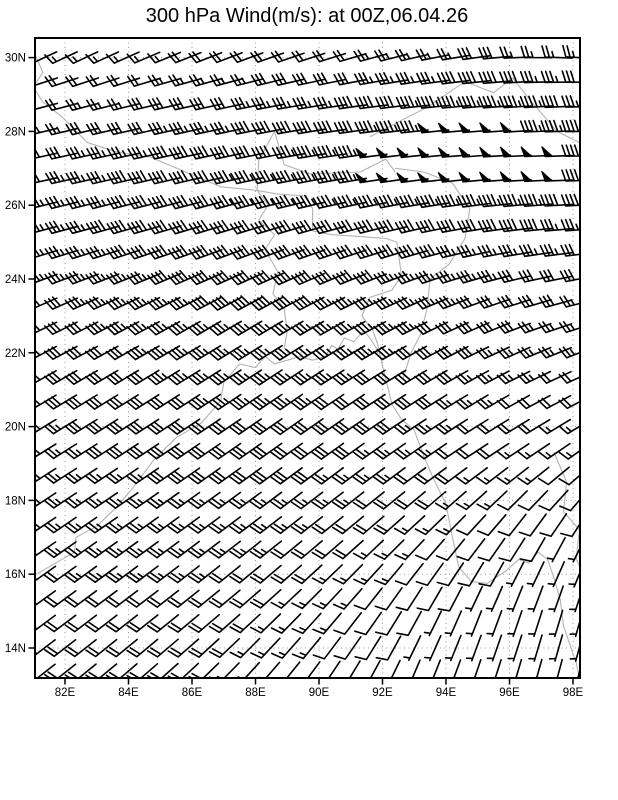 Image resolution: width=618 pixels, height=800 pixels. What do you see at coordinates (403, 152) in the screenshot?
I see `barb-pennant` at bounding box center [403, 152].